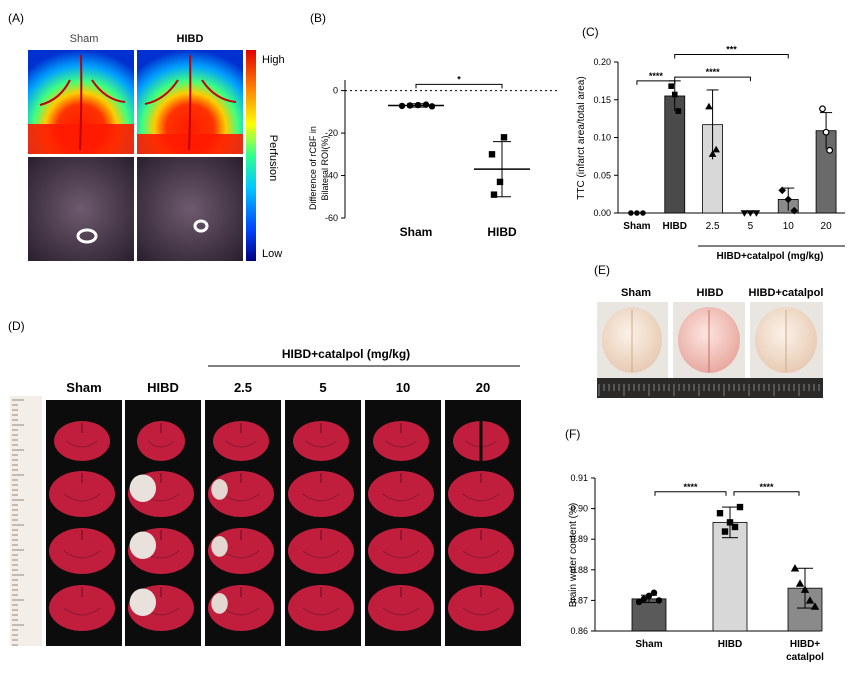  Describe the element at coordinates (636, 293) in the screenshot. I see `panel-e-col-label-sham: Sham` at that location.